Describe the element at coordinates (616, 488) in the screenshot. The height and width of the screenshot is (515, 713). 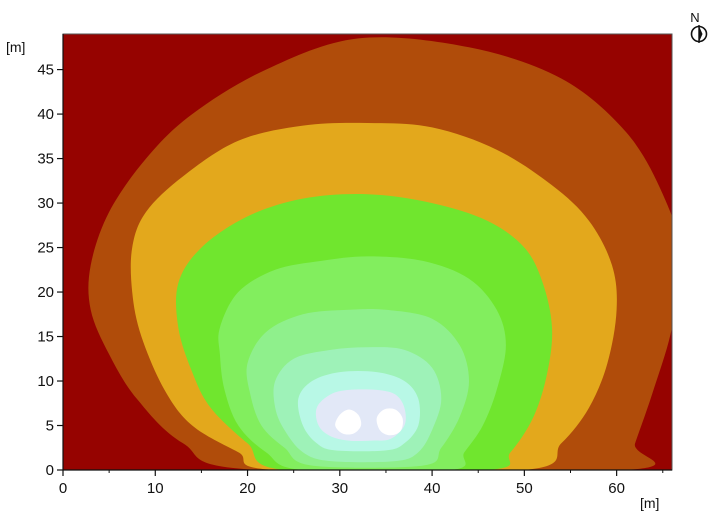
I see `x-tick-label: 60` at that location.